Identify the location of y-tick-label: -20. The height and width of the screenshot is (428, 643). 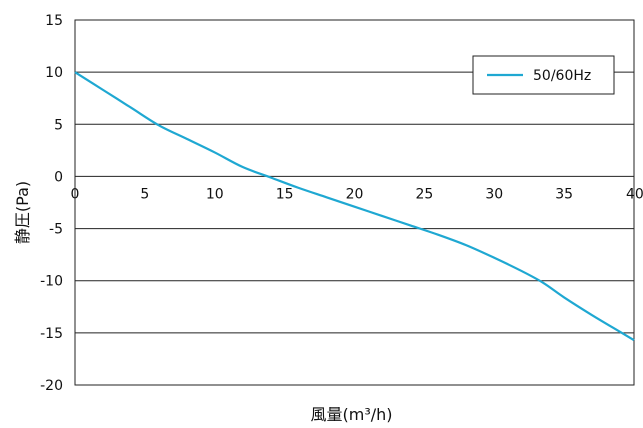
(51, 386).